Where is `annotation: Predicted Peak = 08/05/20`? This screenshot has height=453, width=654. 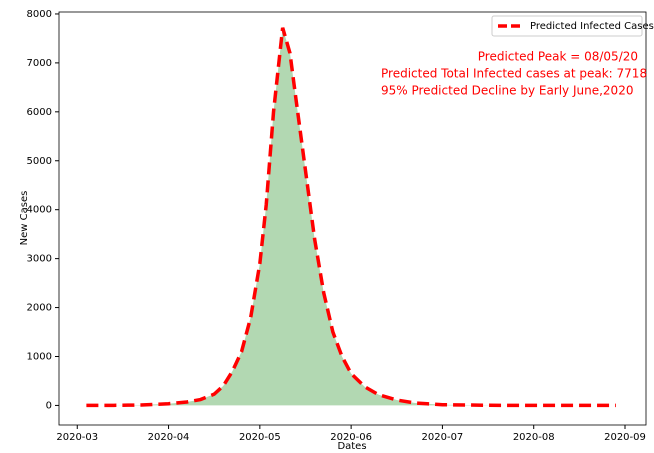
annotation: Predicted Peak = 08/05/20 is located at coordinates (558, 57).